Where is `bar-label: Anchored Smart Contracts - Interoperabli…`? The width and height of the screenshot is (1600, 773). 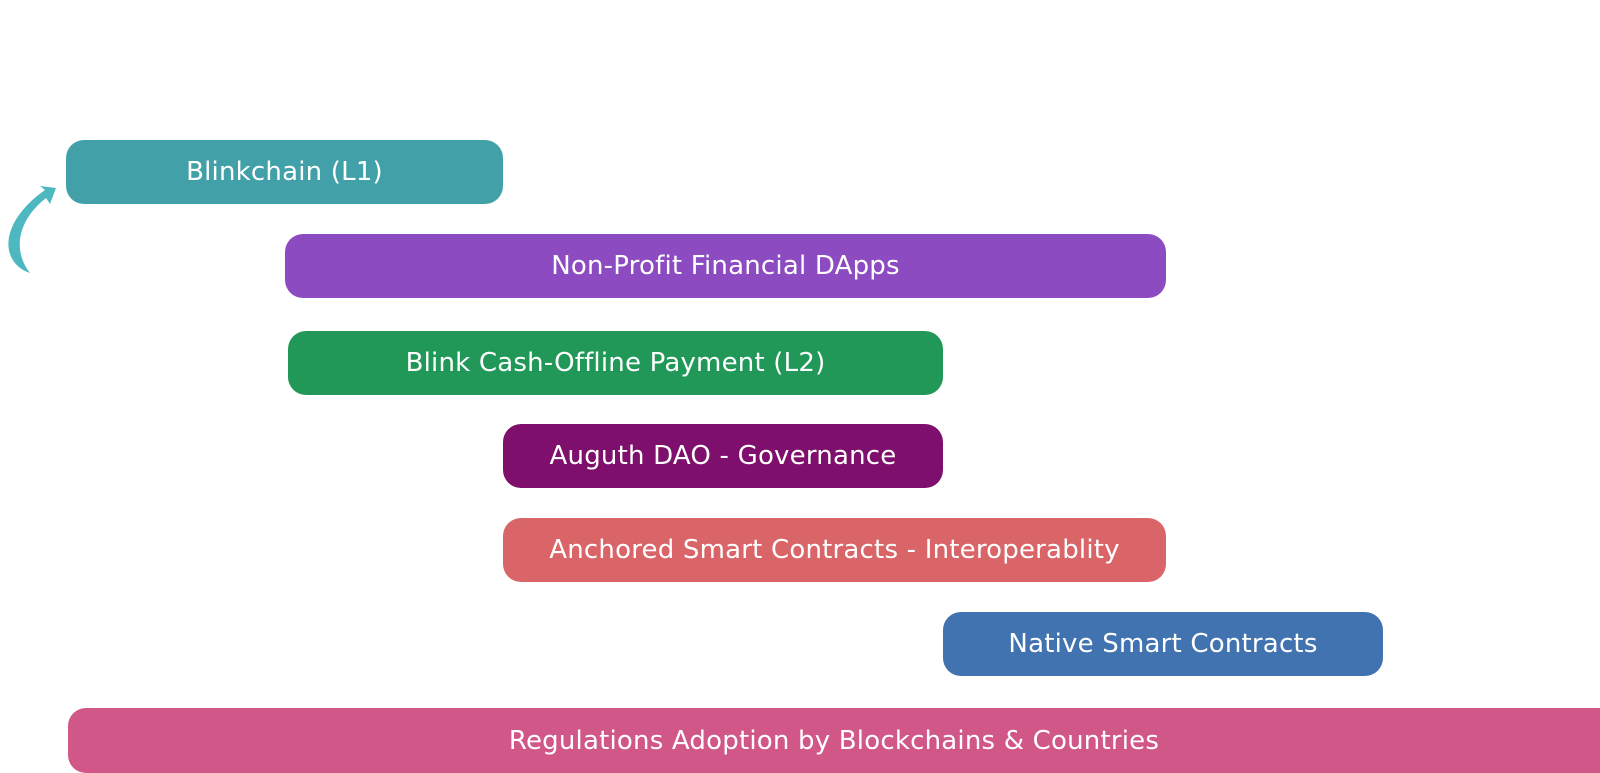
bar-label: Anchored Smart Contracts - Interoperabli… is located at coordinates (834, 550).